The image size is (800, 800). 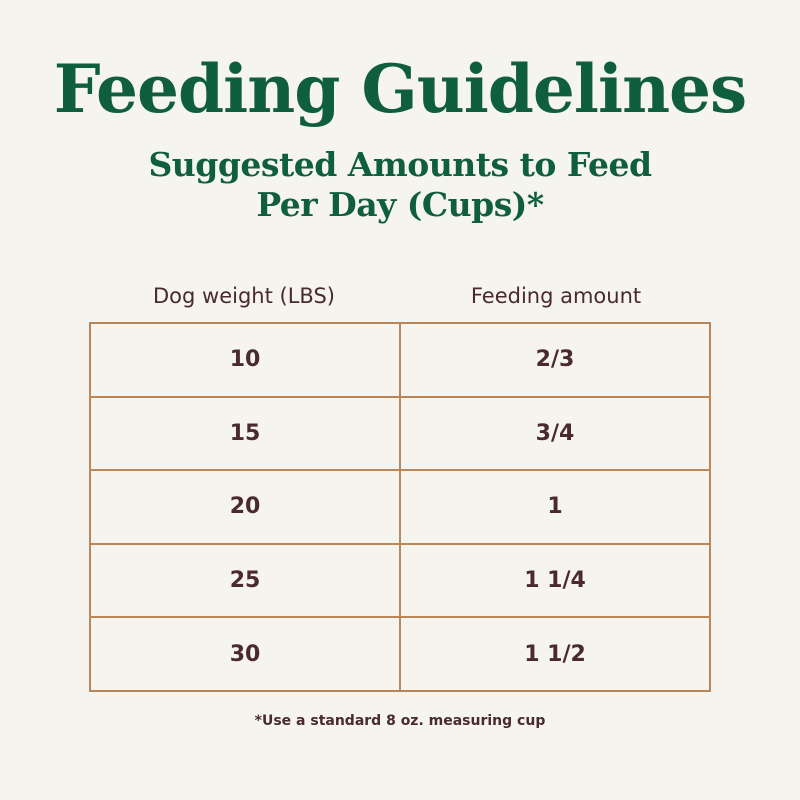 I want to click on cell: 1 1/2, so click(x=555, y=654).